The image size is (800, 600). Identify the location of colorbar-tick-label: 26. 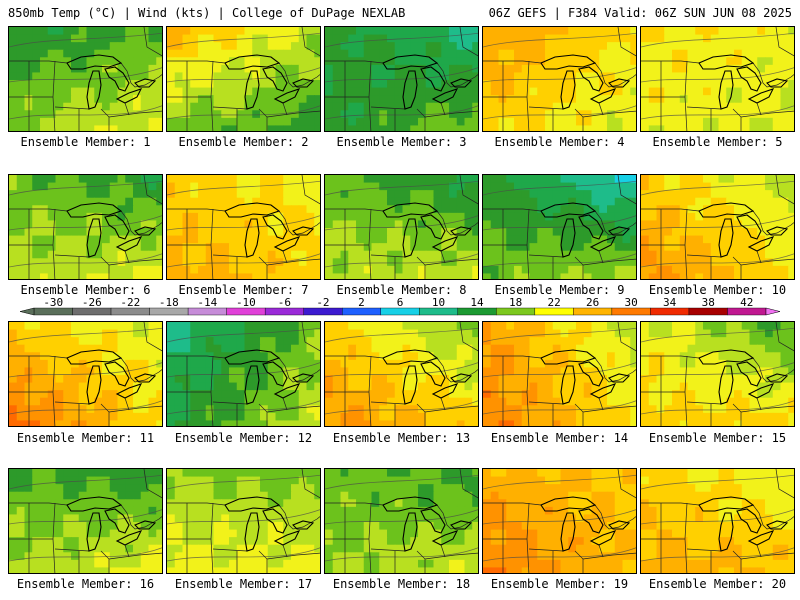
(592, 302).